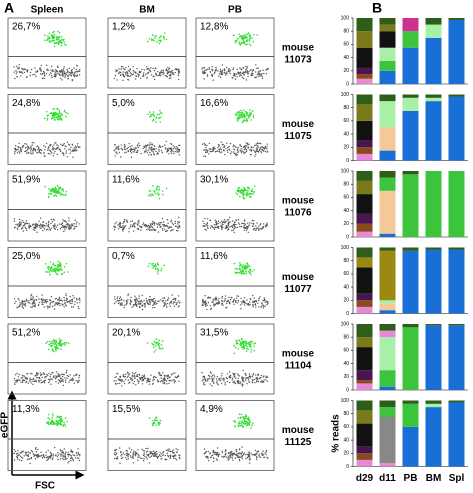  What do you see at coordinates (347, 237) in the screenshot?
I see `y-tick-label: 0` at bounding box center [347, 237].